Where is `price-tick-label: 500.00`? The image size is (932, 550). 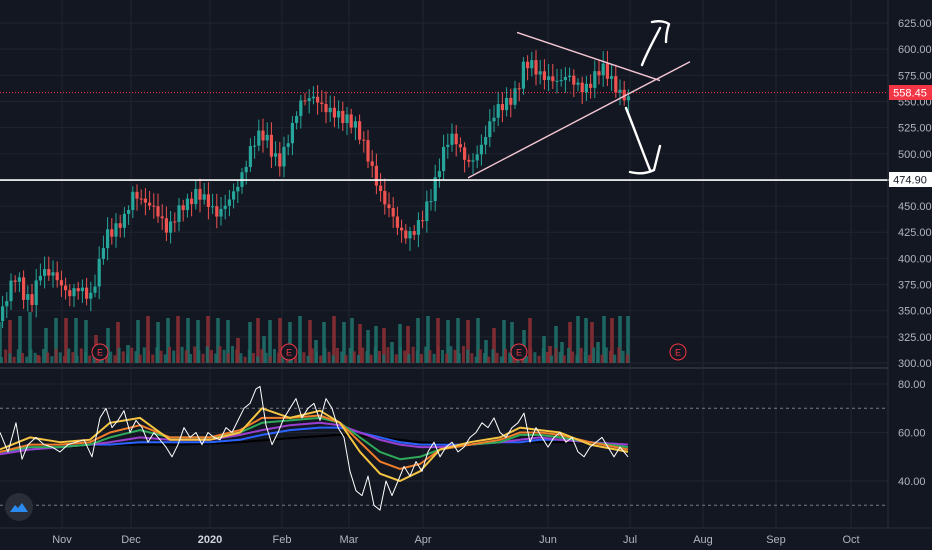
price-tick-label: 500.00 is located at coordinates (915, 155).